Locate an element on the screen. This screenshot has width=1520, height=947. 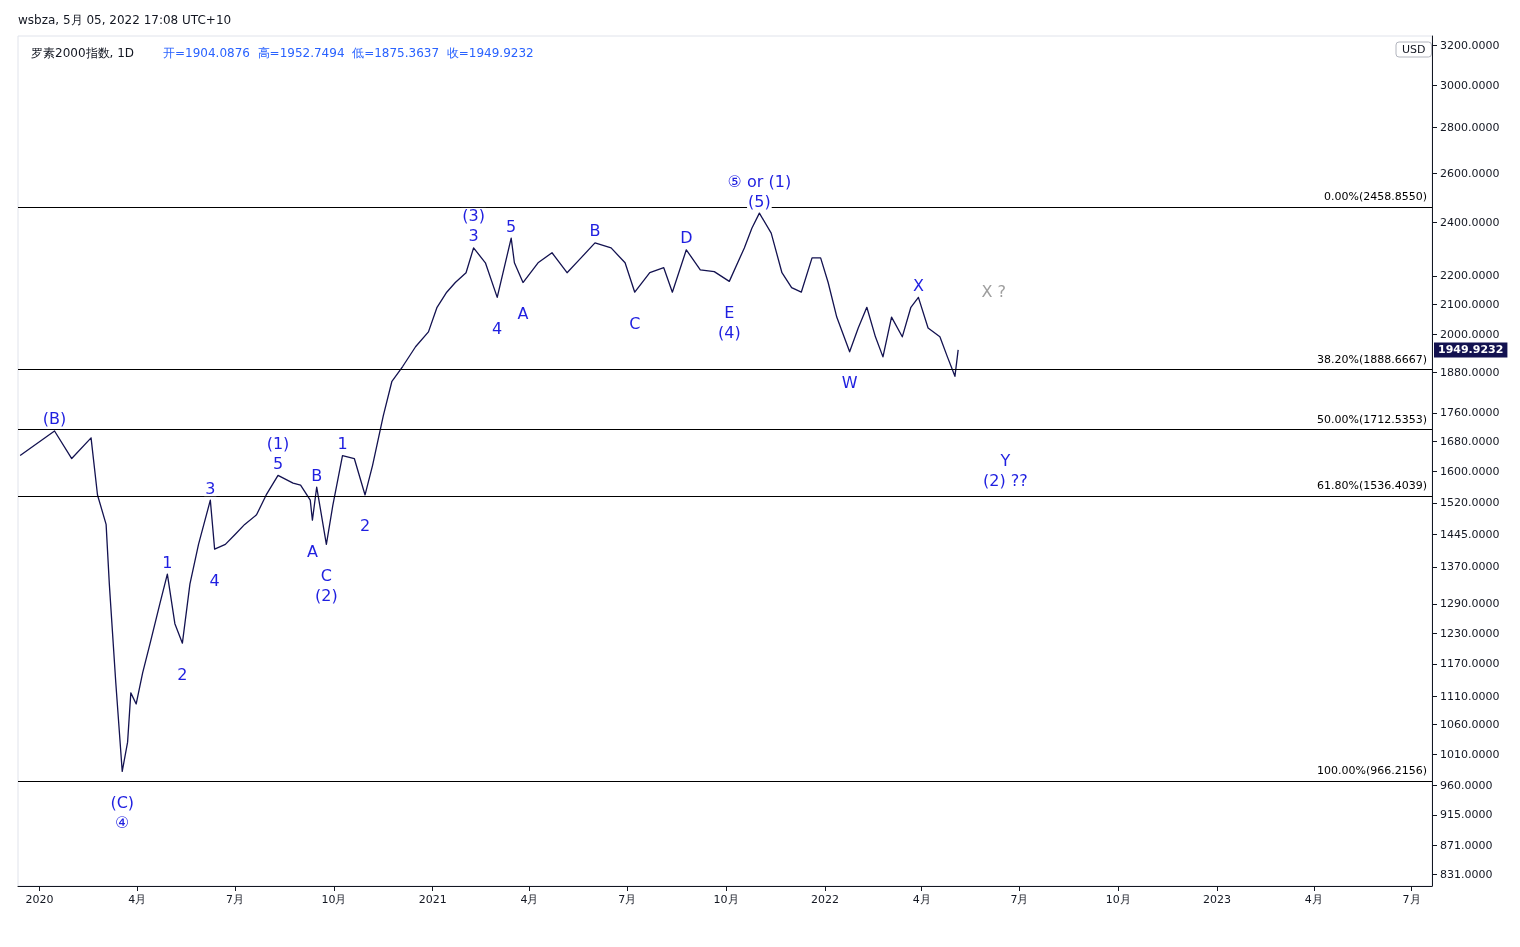
annotation: X ? is located at coordinates (993, 291).